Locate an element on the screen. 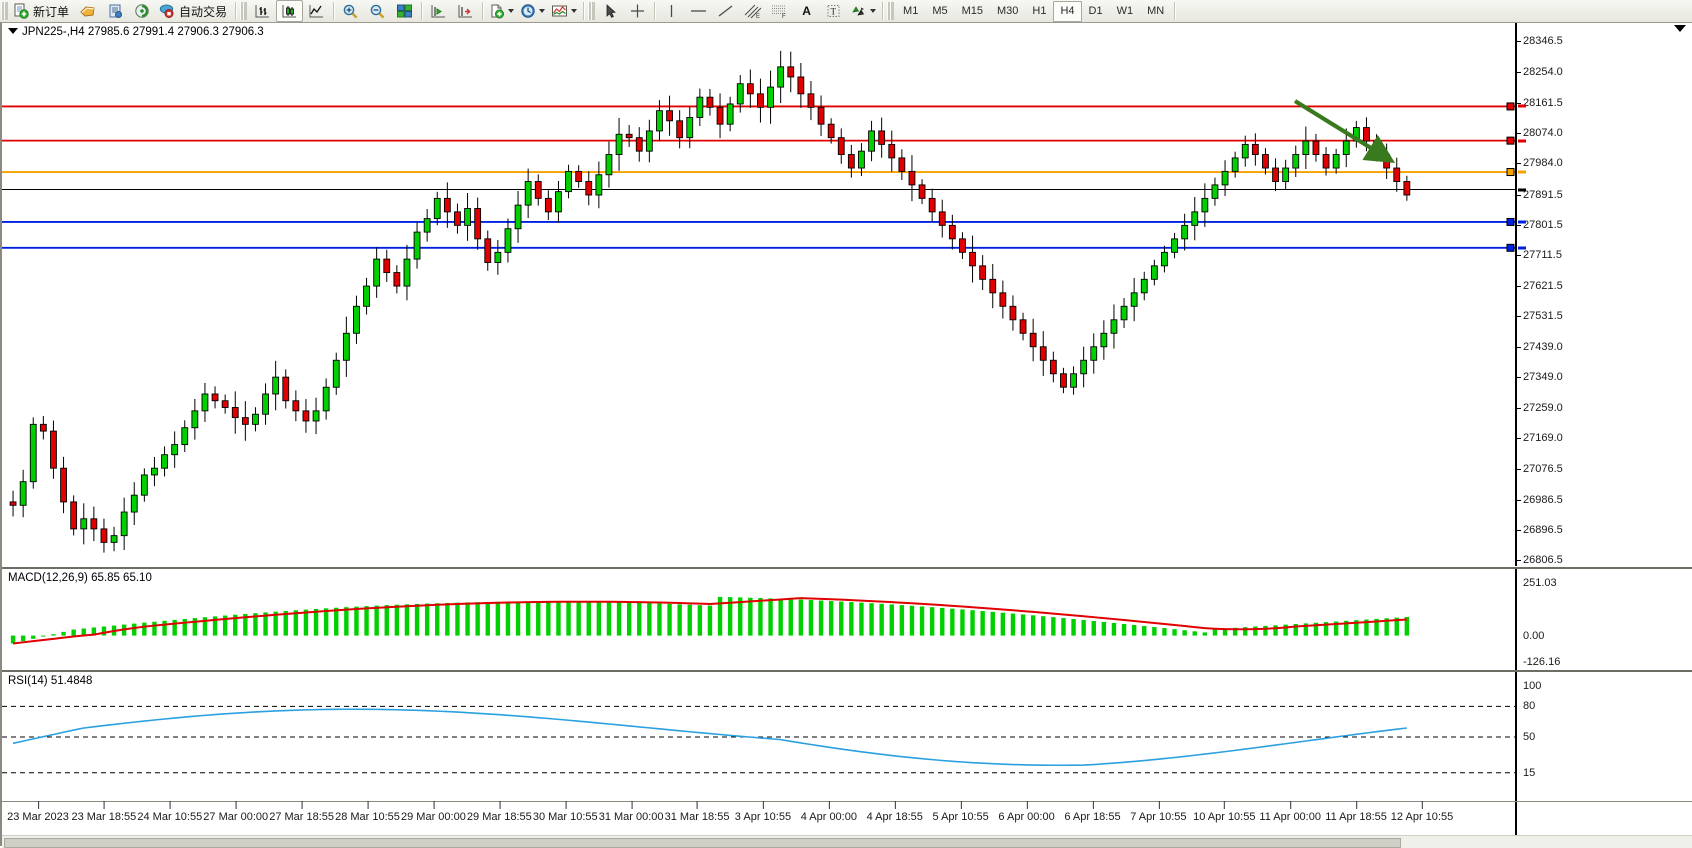 This screenshot has height=848, width=1692. horizontal-line-tool-button is located at coordinates (698, 11).